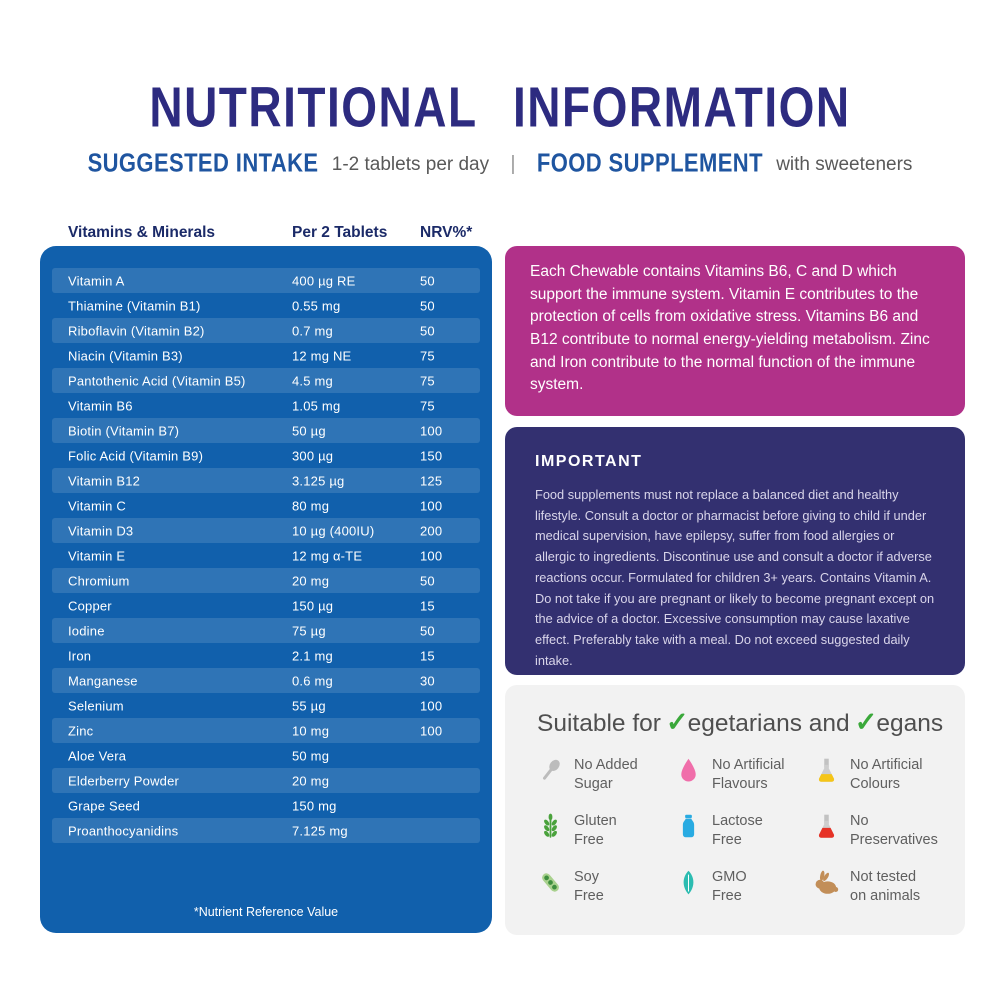 Image resolution: width=1000 pixels, height=1000 pixels. Describe the element at coordinates (827, 882) in the screenshot. I see `rabbit-icon` at that location.